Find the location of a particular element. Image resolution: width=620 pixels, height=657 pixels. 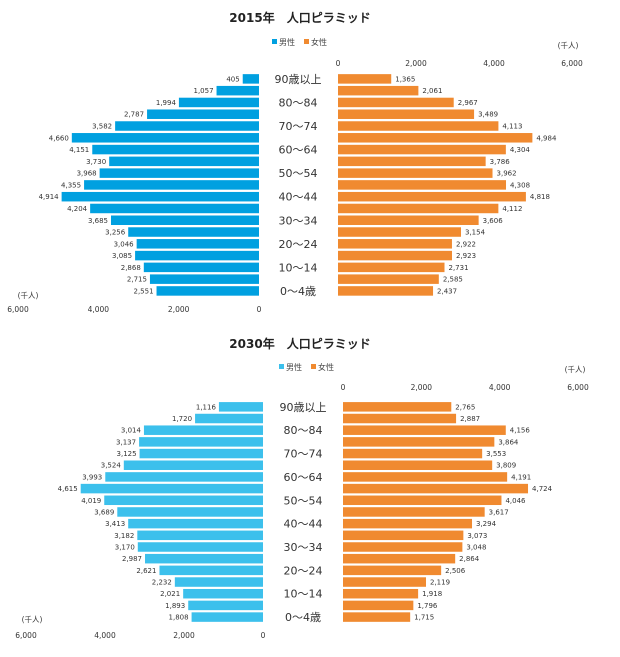

data-label-male: 3,046 is located at coordinates (124, 244).